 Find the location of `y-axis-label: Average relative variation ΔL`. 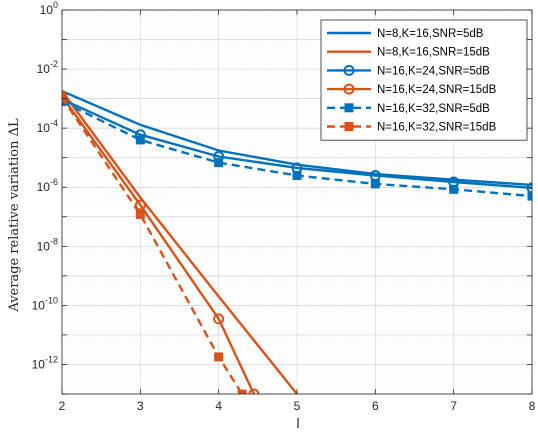

y-axis-label: Average relative variation ΔL is located at coordinates (14, 215).